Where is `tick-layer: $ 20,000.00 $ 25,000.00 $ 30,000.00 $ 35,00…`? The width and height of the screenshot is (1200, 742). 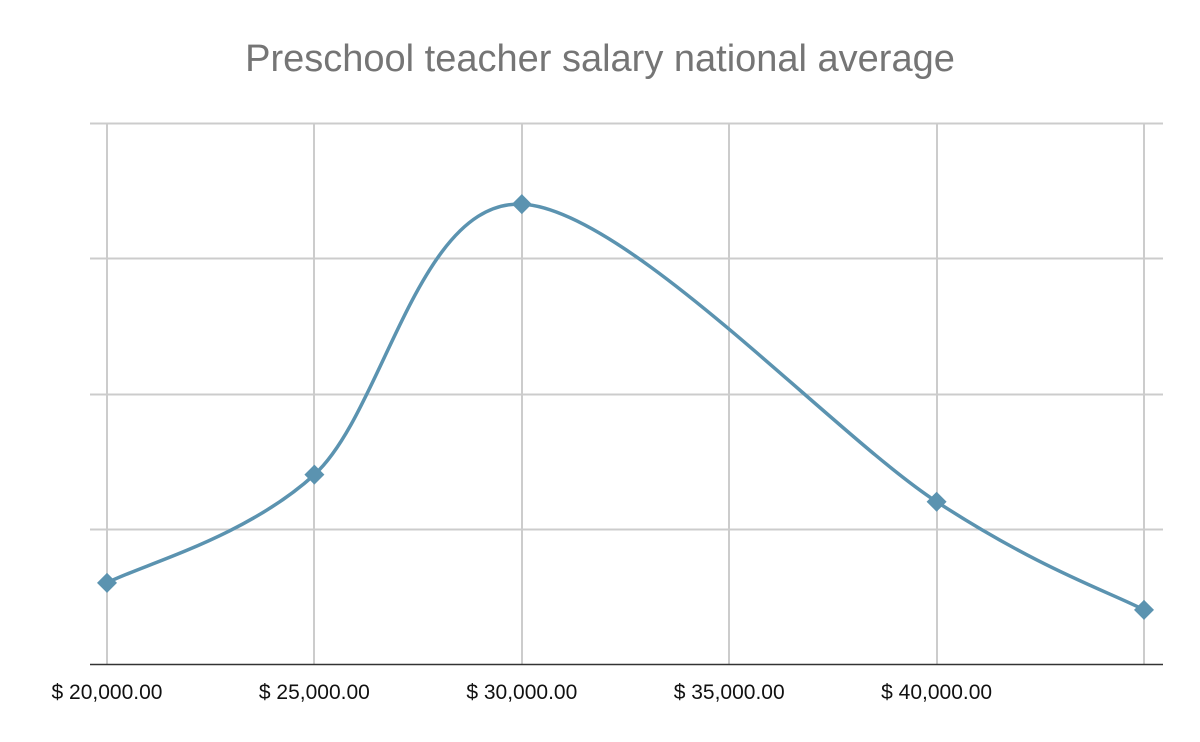 tick-layer: $ 20,000.00 $ 25,000.00 $ 30,000.00 $ 35,00… is located at coordinates (522, 692).